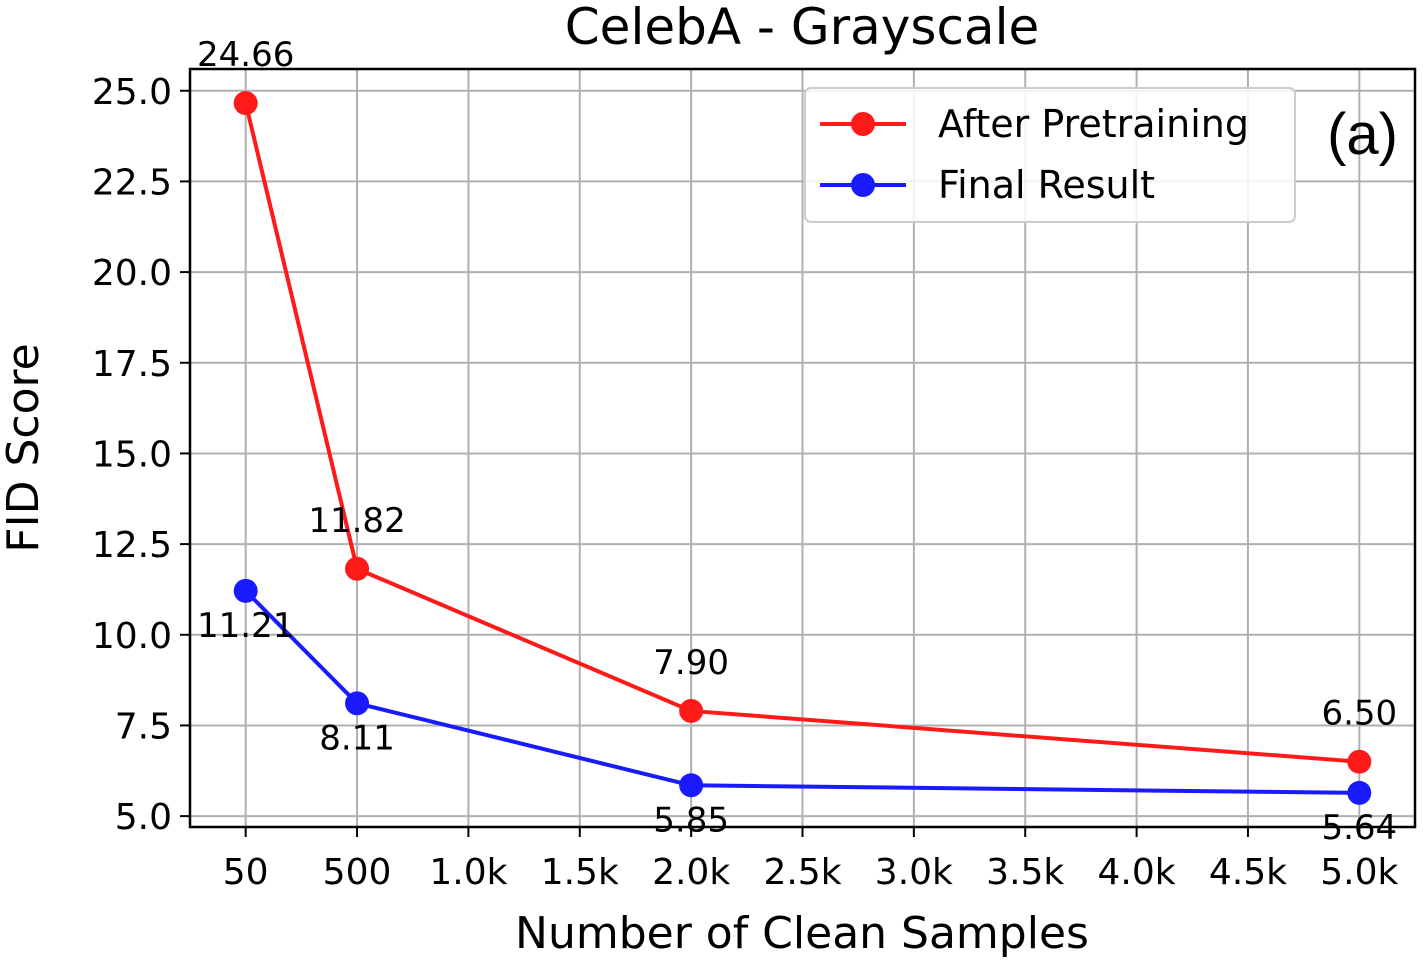  I want to click on legend-marker-final-result, so click(863, 185).